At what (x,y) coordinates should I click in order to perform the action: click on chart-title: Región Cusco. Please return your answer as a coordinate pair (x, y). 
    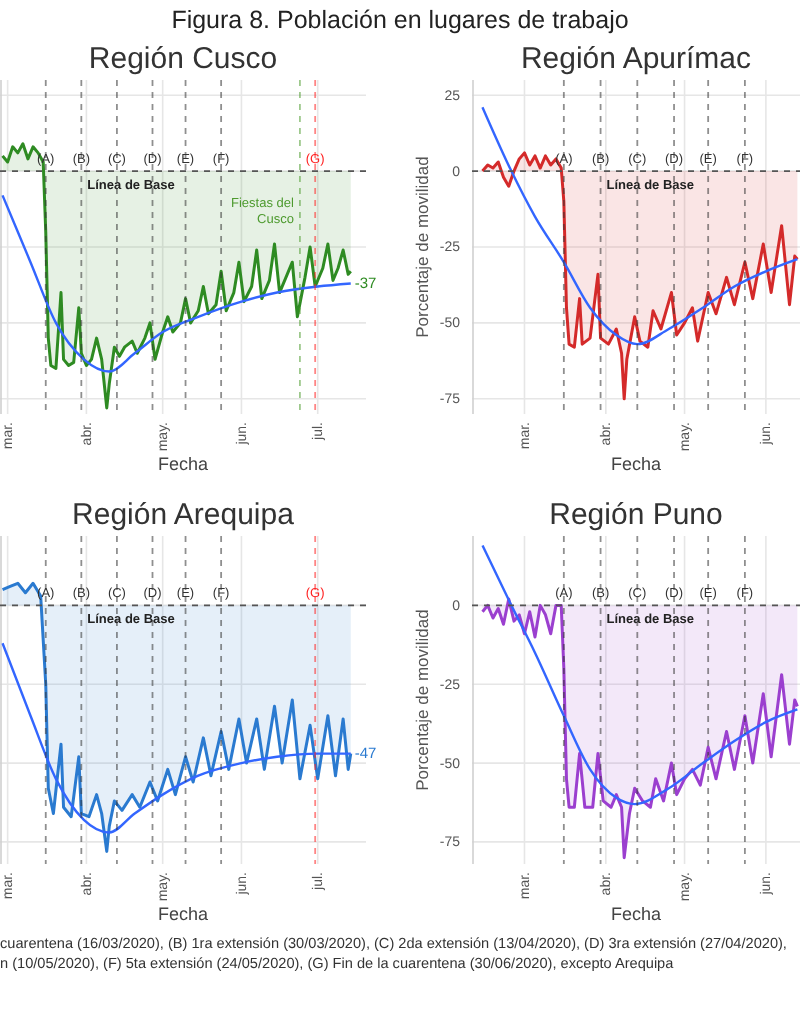
    Looking at the image, I should click on (183, 59).